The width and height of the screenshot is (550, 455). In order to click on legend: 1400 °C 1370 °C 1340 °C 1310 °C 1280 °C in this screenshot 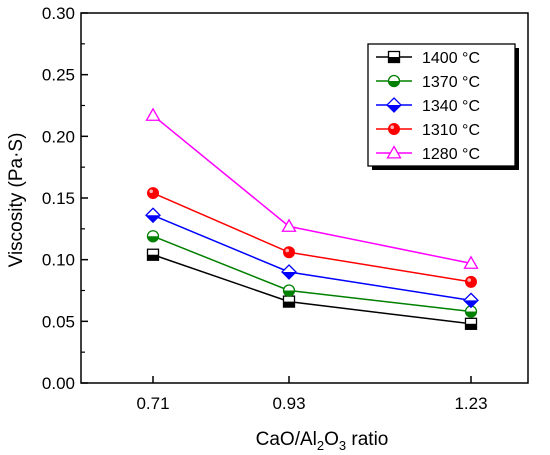, I will do `click(443, 106)`.